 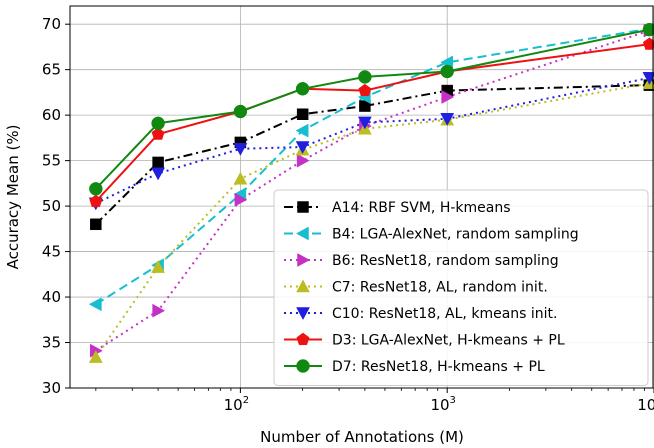 What do you see at coordinates (51, 24) in the screenshot?
I see `y-tick-label: 70` at bounding box center [51, 24].